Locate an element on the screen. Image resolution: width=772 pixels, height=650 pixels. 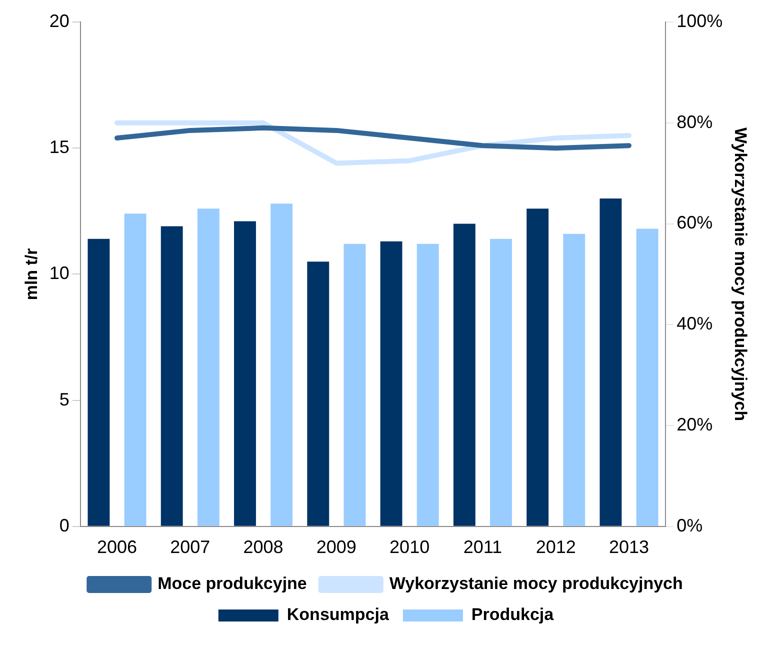
y-tick-label: 0 is located at coordinates (64, 525).